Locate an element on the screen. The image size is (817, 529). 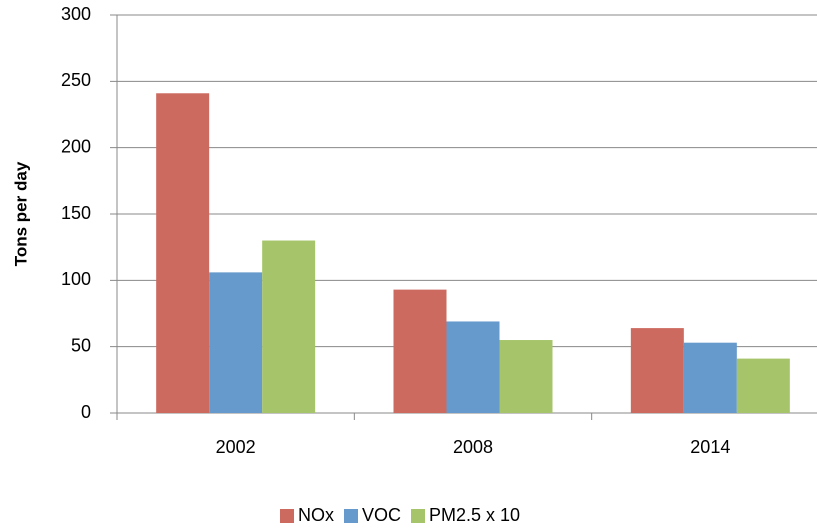
y-tick-label: 200 is located at coordinates (76, 146).